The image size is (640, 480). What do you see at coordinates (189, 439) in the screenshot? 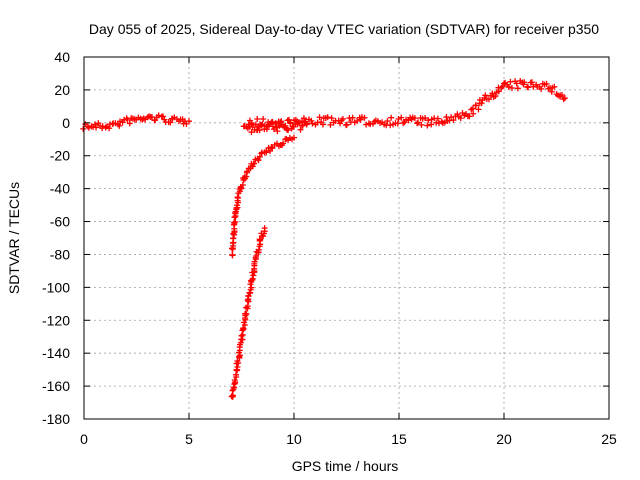
I see `x-tick-label: 5` at bounding box center [189, 439].